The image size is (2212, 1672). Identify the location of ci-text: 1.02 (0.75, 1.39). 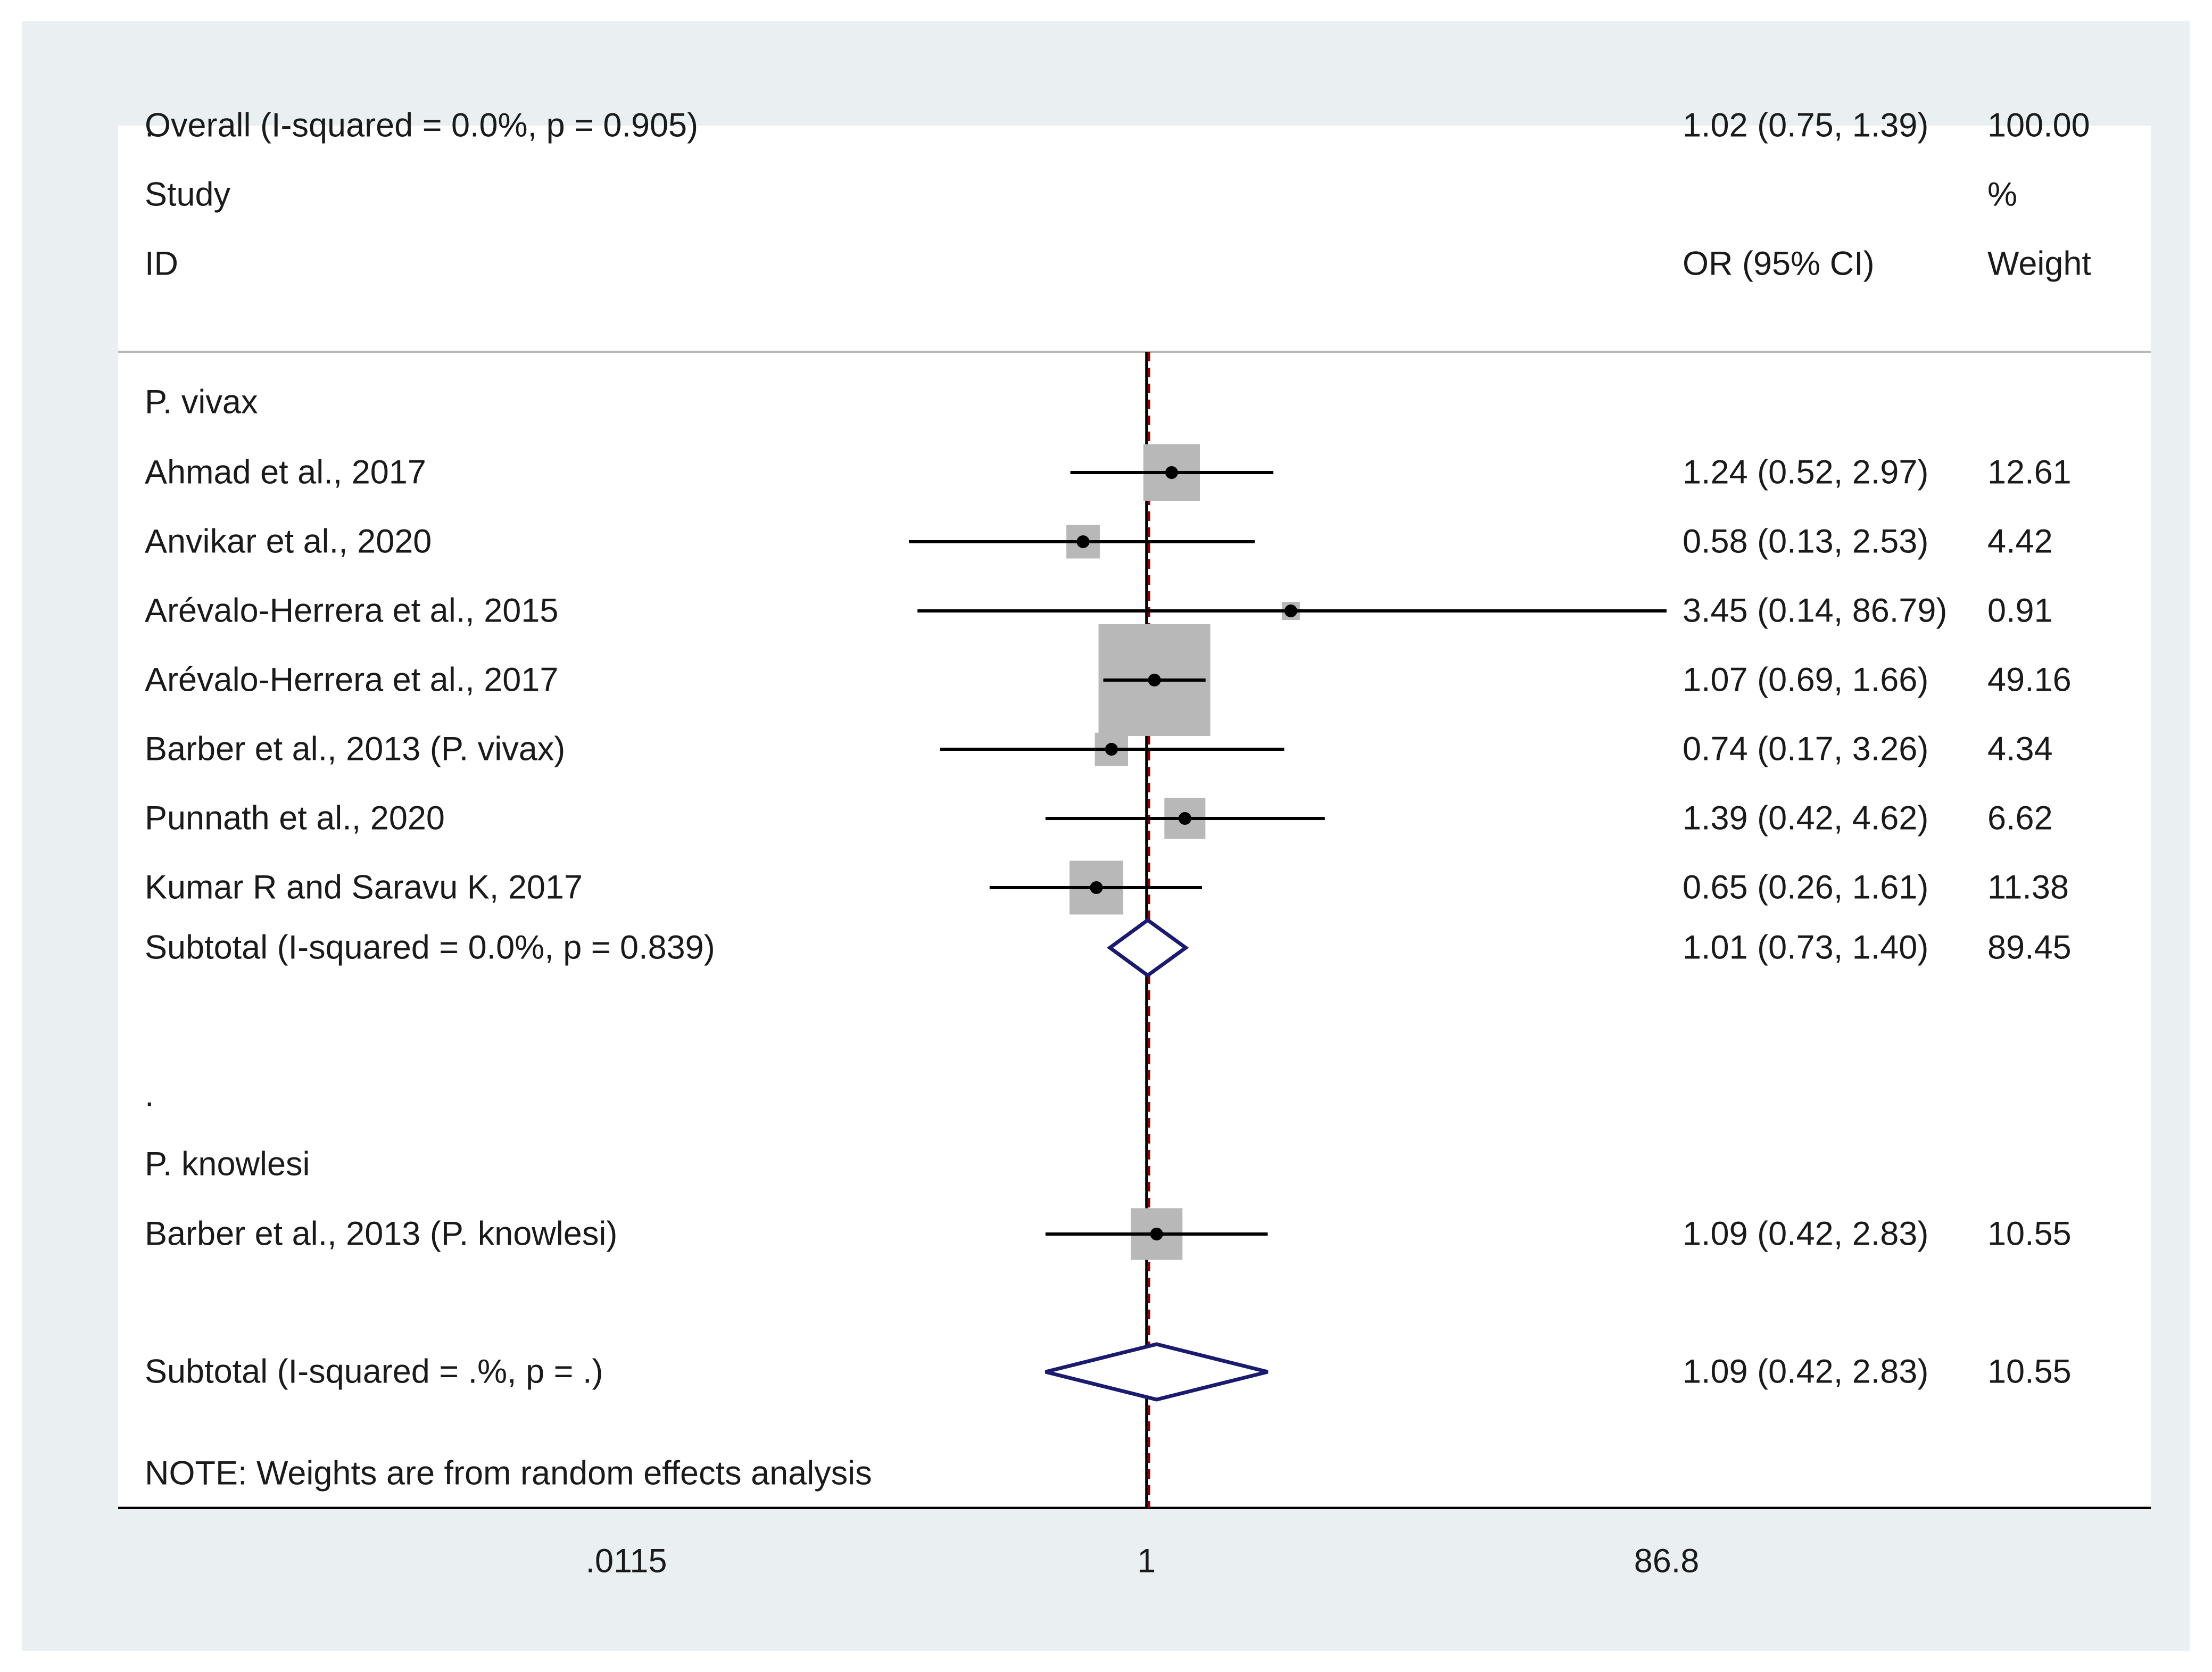
(1806, 125).